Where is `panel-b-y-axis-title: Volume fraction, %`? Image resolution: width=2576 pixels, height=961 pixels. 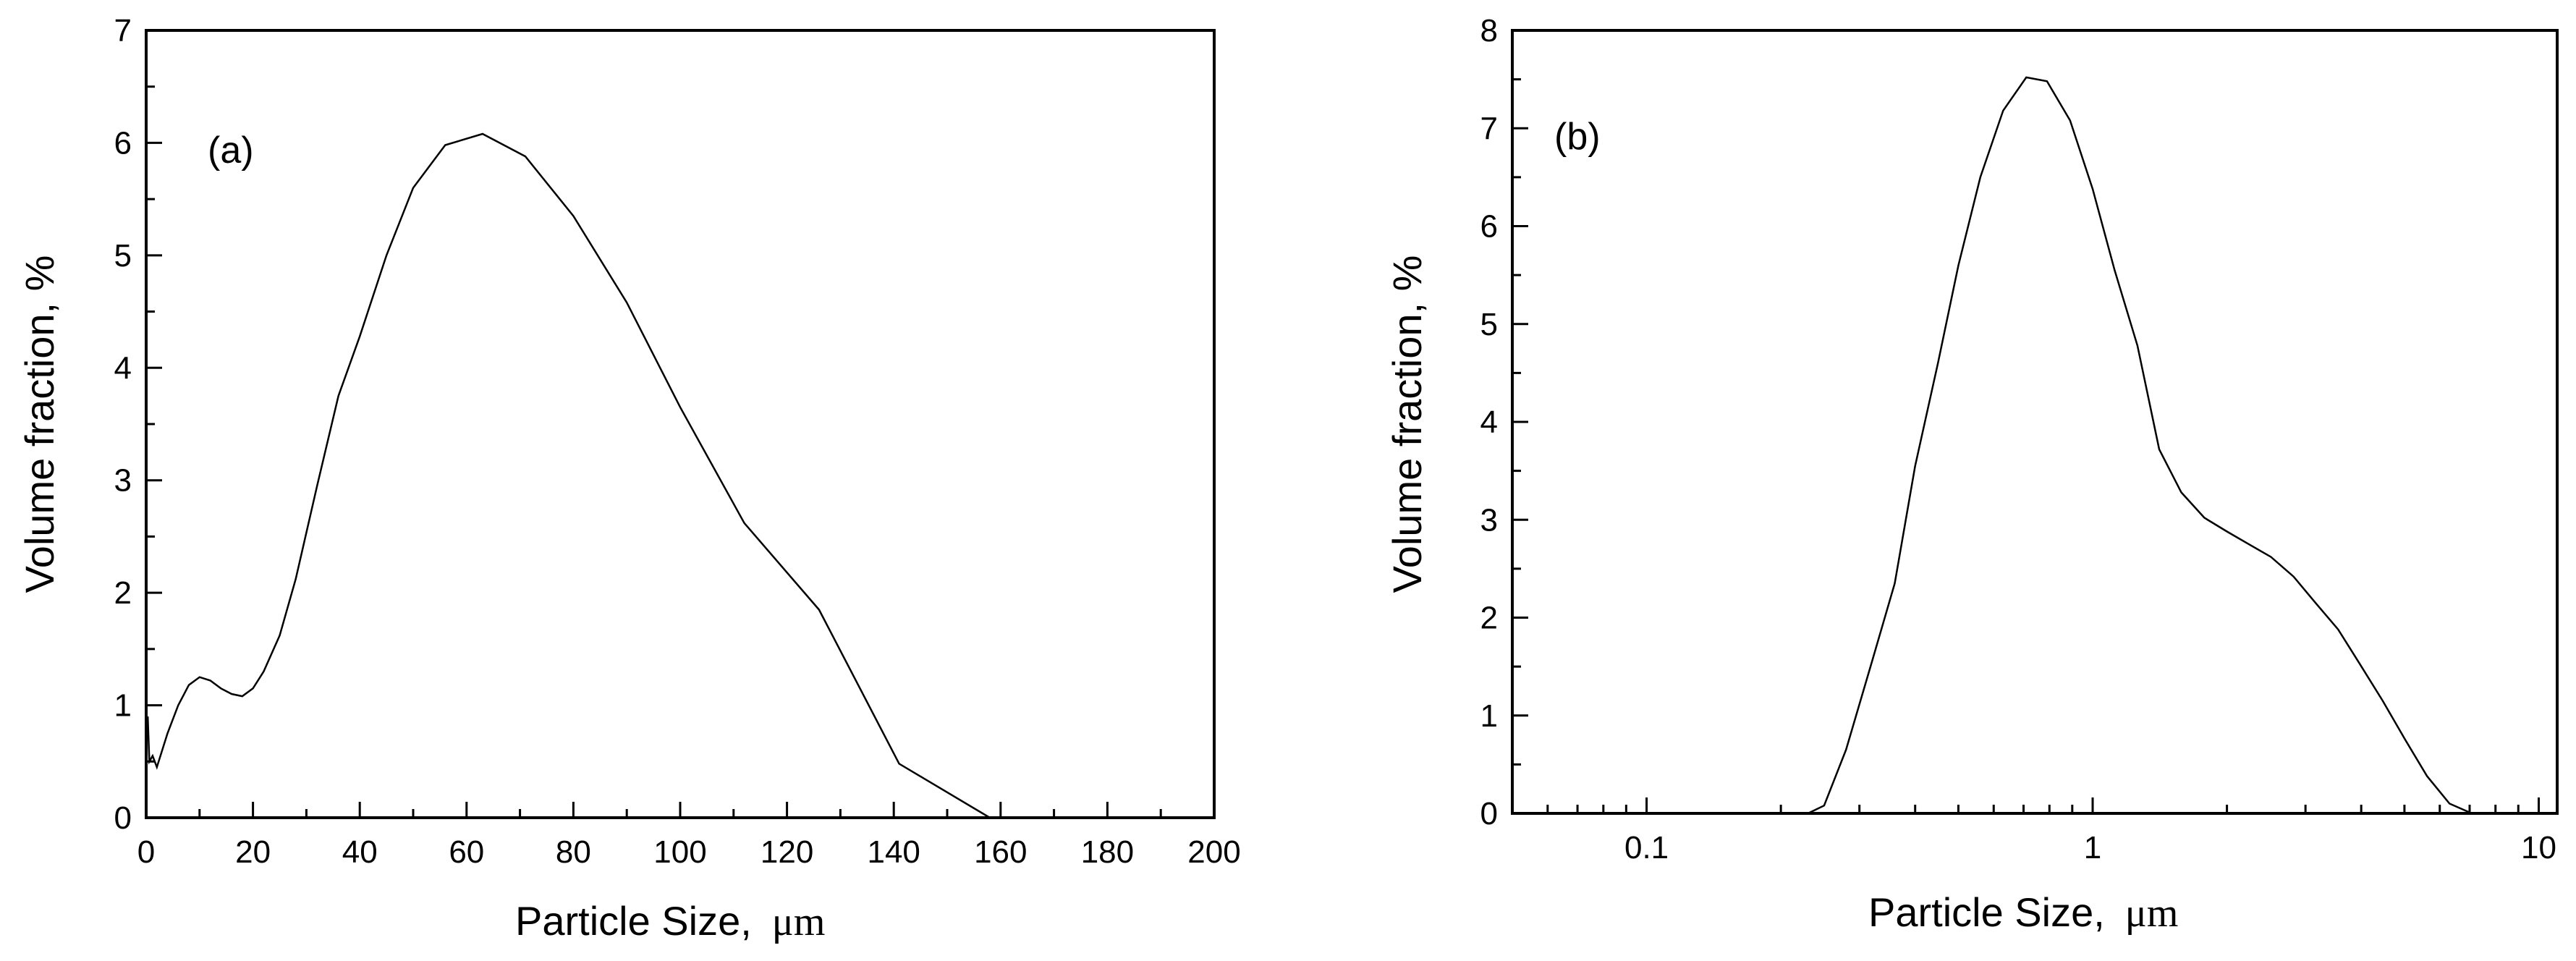
panel-b-y-axis-title: Volume fraction, % is located at coordinates (1407, 424).